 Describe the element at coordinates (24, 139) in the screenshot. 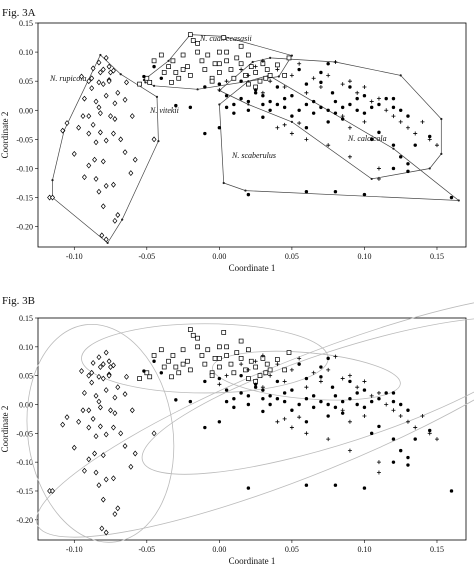

I see `y-tick-label: -0.05` at that location.